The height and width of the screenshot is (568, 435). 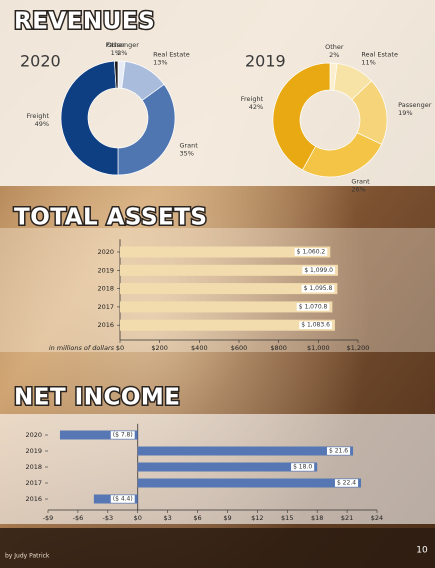 What do you see at coordinates (197, 518) in the screenshot?
I see `x-tick-label: $6` at bounding box center [197, 518].